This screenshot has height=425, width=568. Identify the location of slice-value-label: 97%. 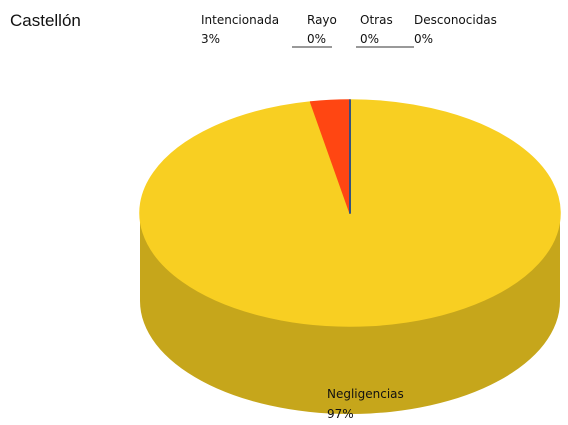
(340, 414).